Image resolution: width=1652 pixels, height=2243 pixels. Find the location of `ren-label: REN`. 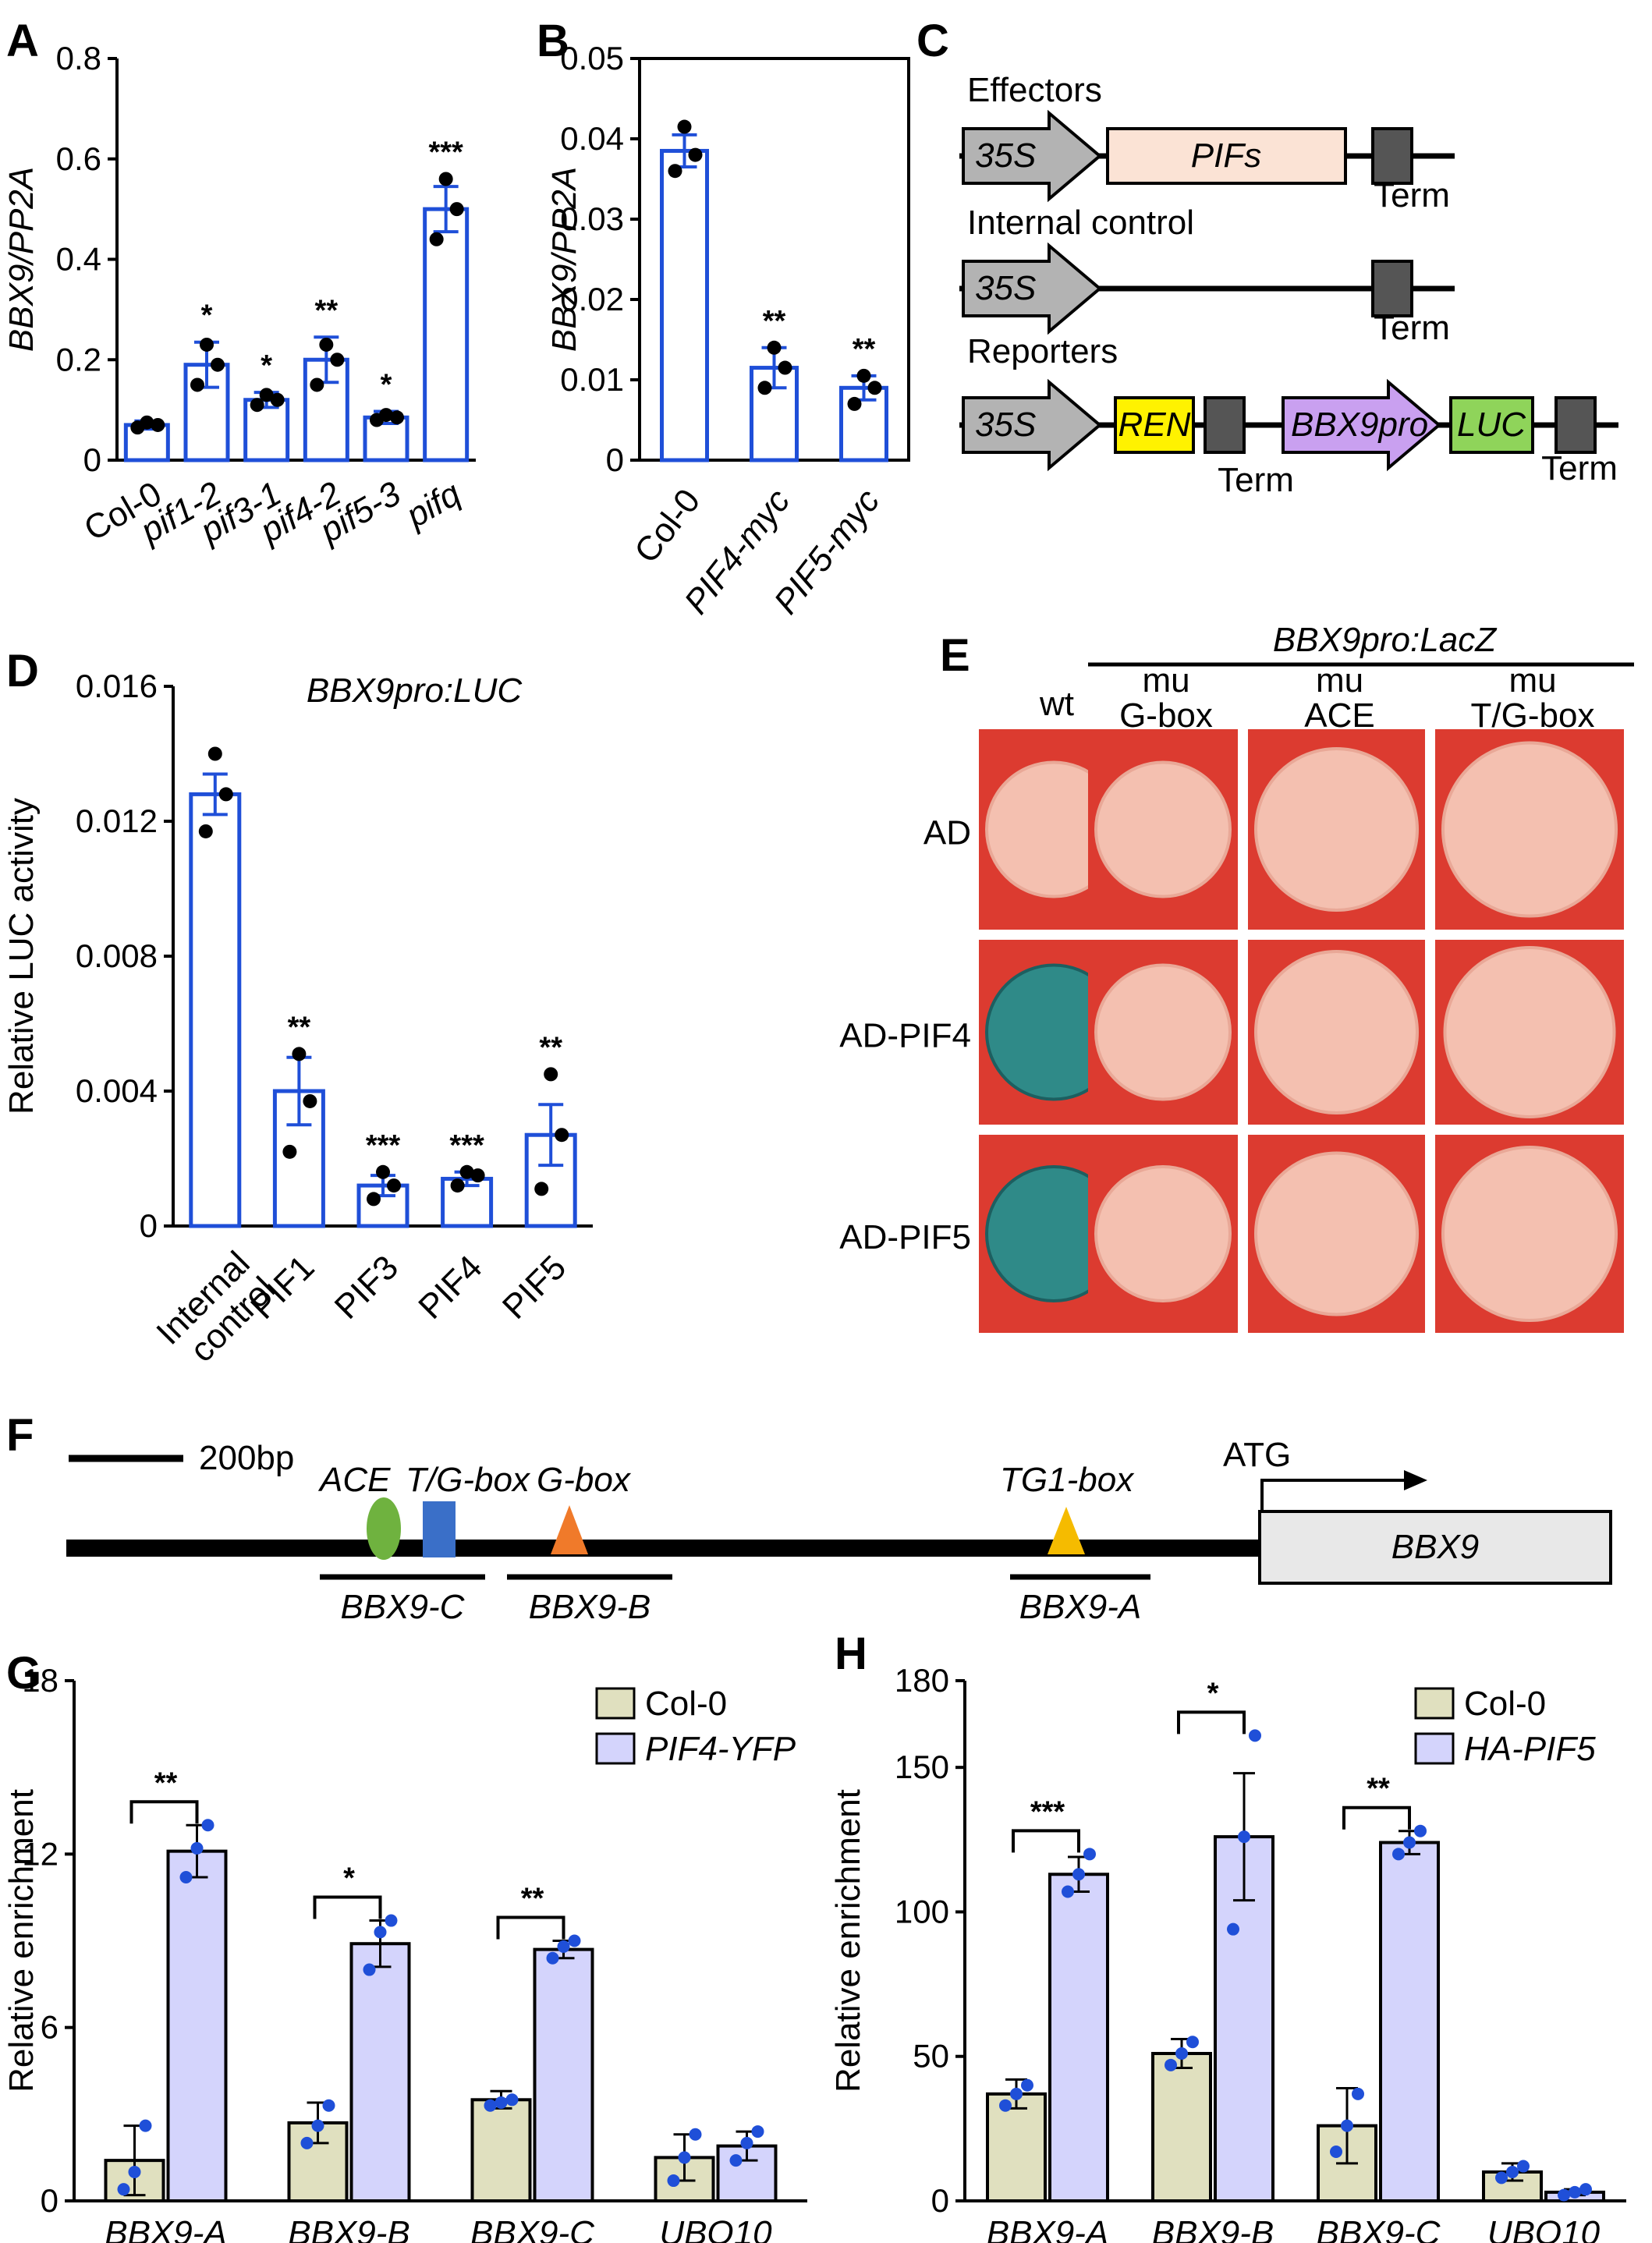

ren-label: REN is located at coordinates (1154, 425).